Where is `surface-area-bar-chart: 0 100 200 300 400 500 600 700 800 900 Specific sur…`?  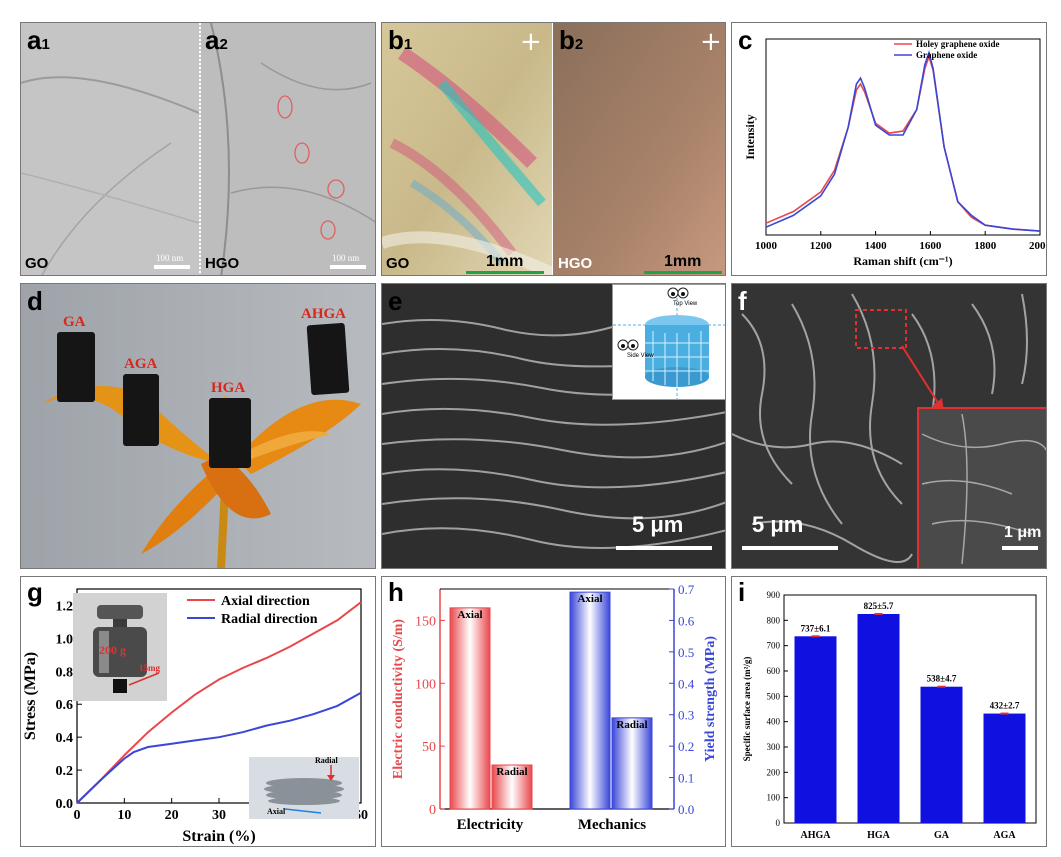
surface-area-bar-chart: 0 100 200 300 400 500 600 700 800 900 Specific sur… is located at coordinates (889, 715).